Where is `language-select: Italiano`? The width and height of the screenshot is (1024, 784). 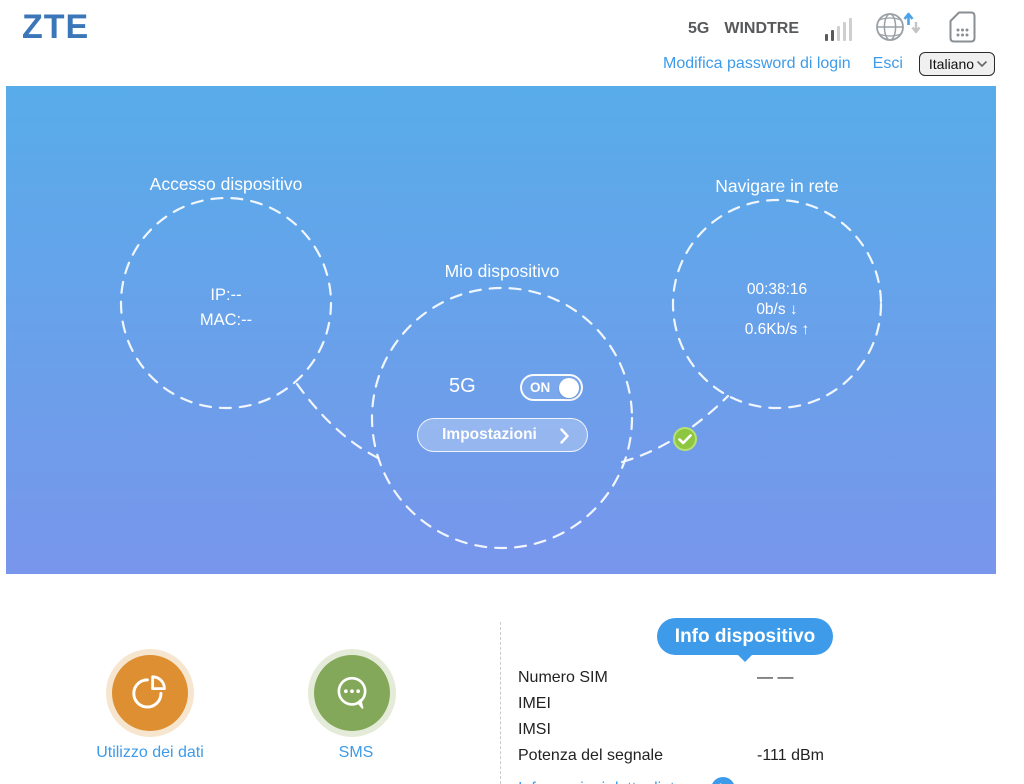
language-select: Italiano is located at coordinates (956, 64).